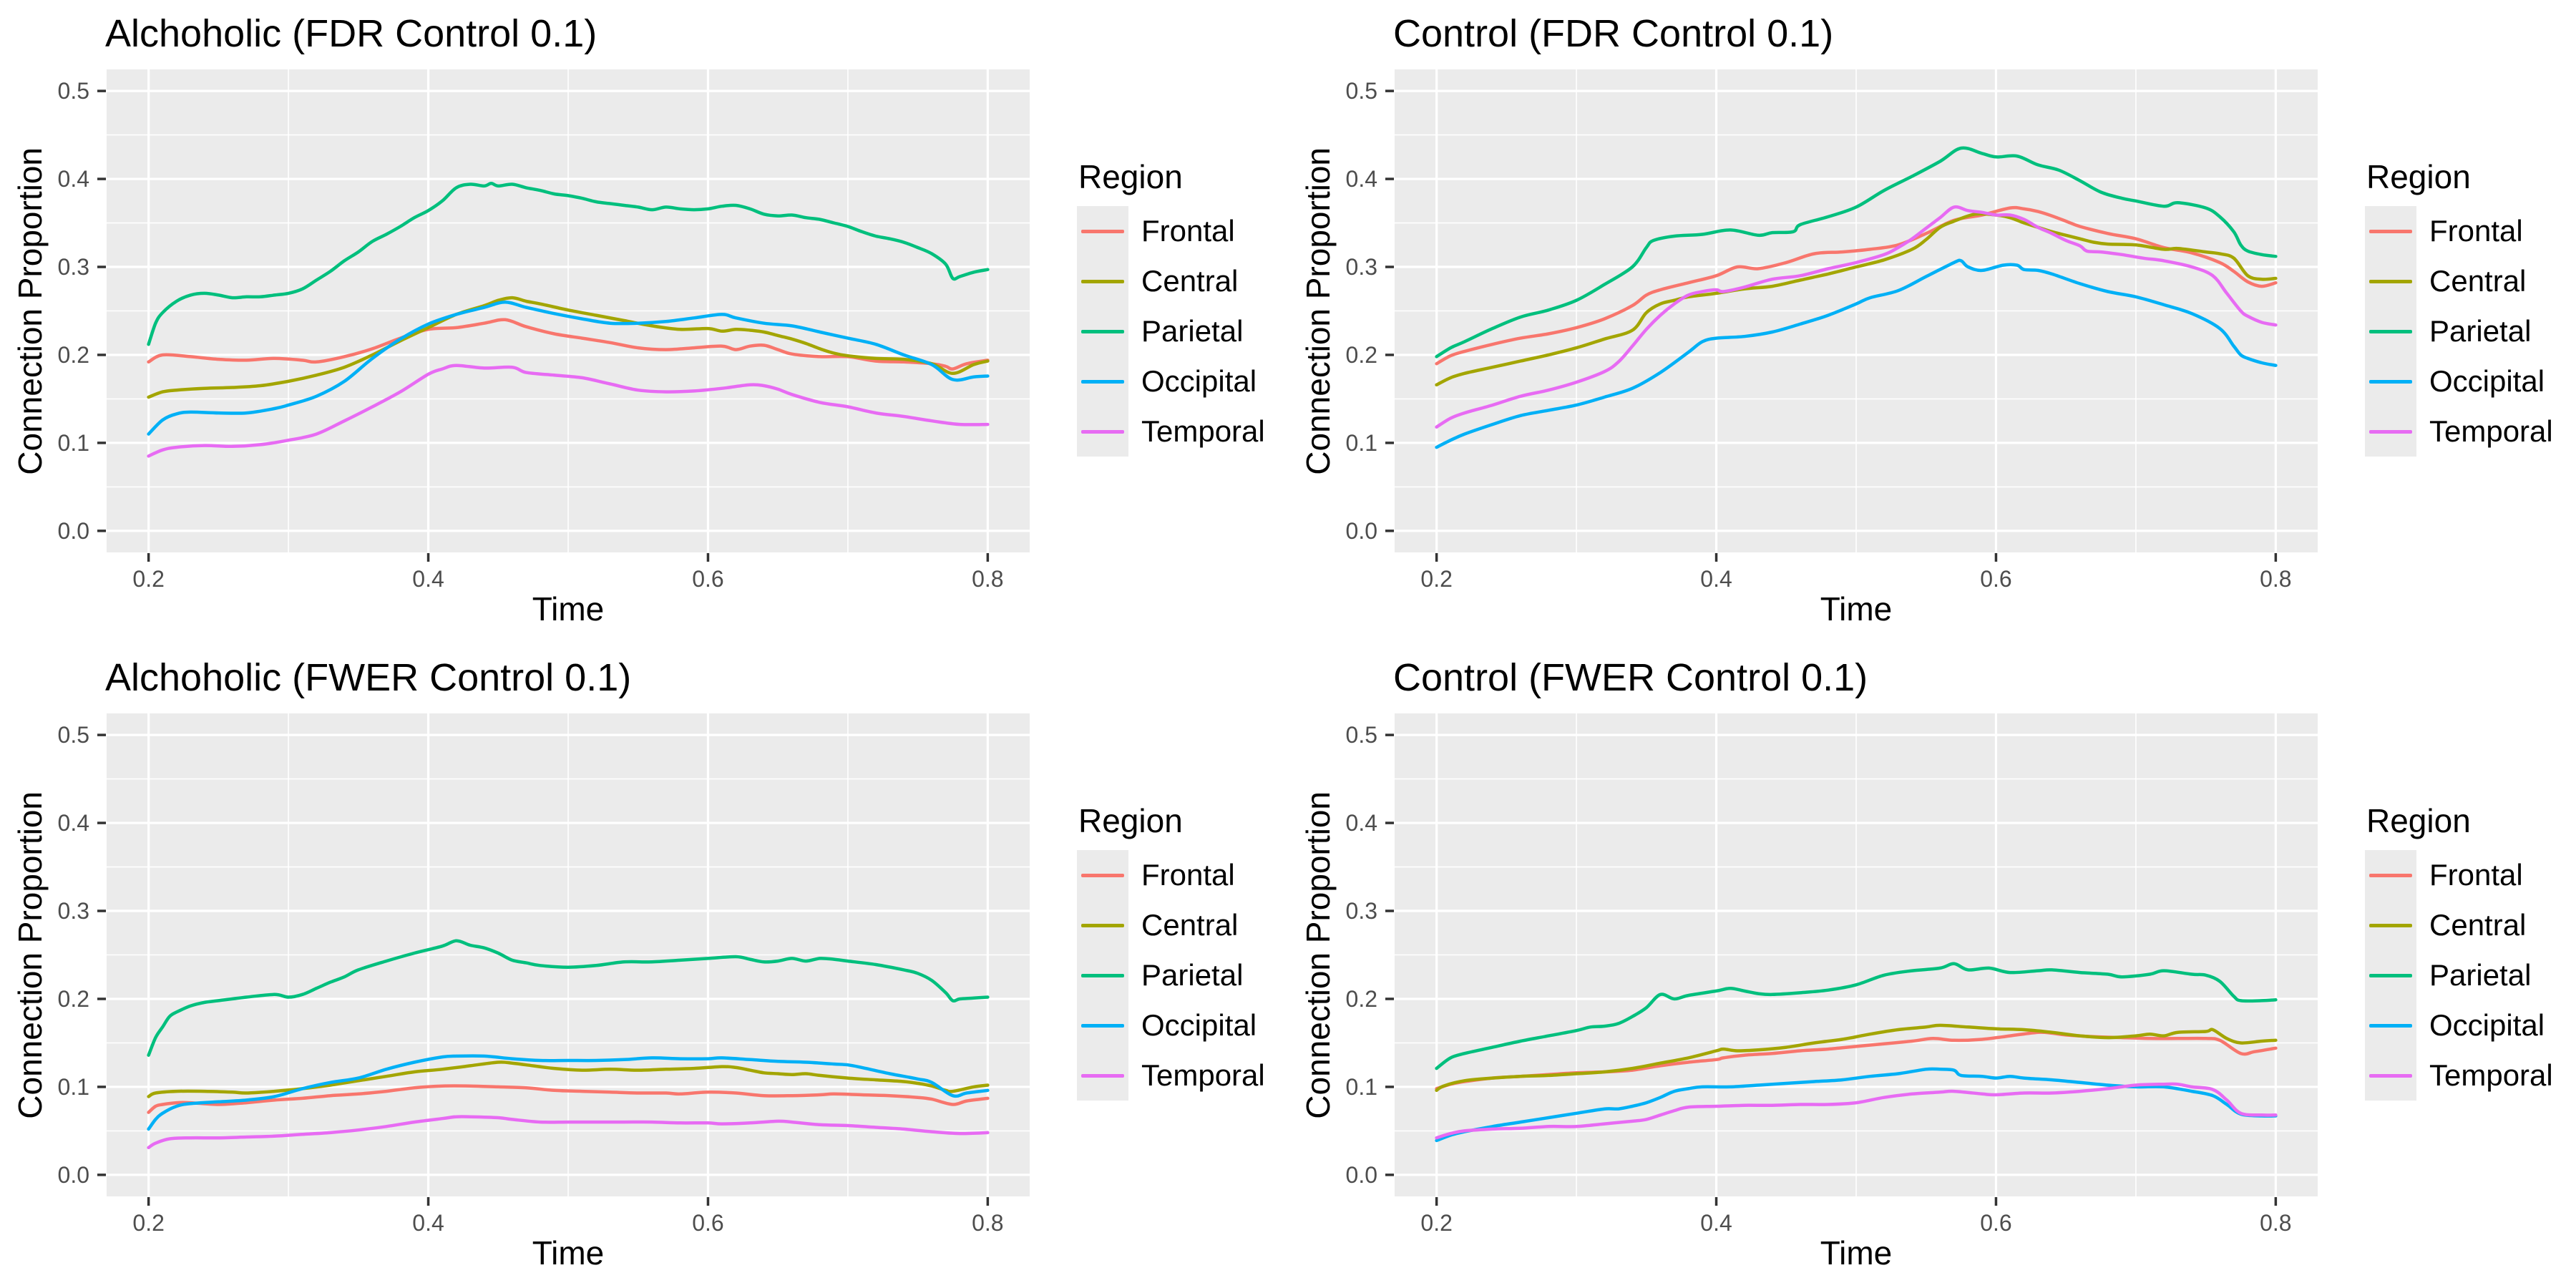 The height and width of the screenshot is (1288, 2576). I want to click on panel-title: Control (FWER Control 0.1), so click(1630, 677).